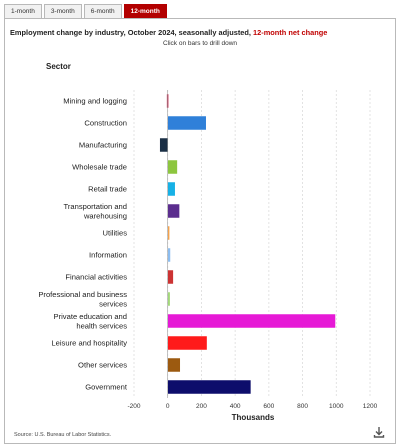 The image size is (400, 448). I want to click on x-tick-label: 600, so click(268, 406).